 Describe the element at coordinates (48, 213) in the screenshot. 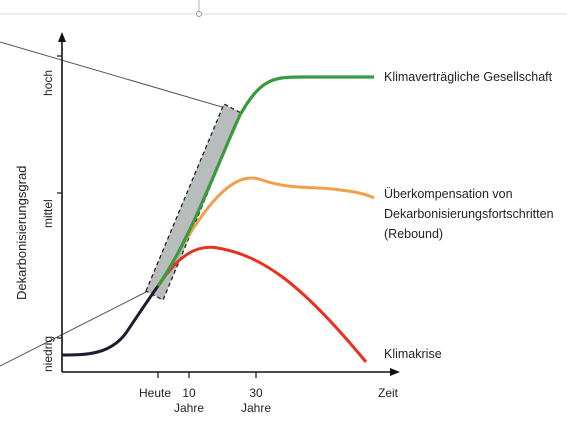

I see `y-level-mittel: mittel` at that location.